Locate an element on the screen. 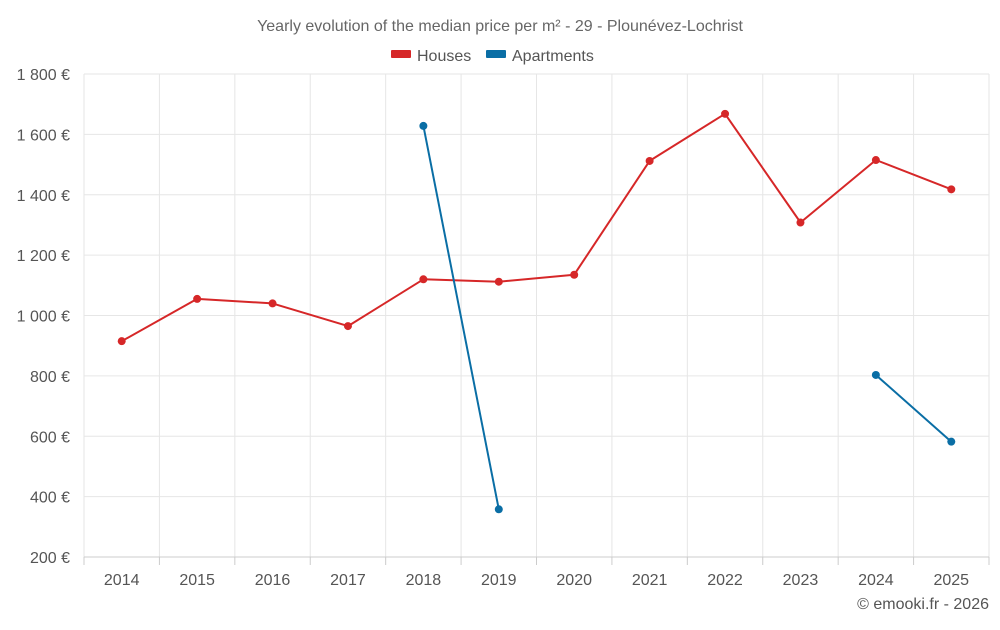 The width and height of the screenshot is (1000, 630). legend-swatch-apartments is located at coordinates (496, 54).